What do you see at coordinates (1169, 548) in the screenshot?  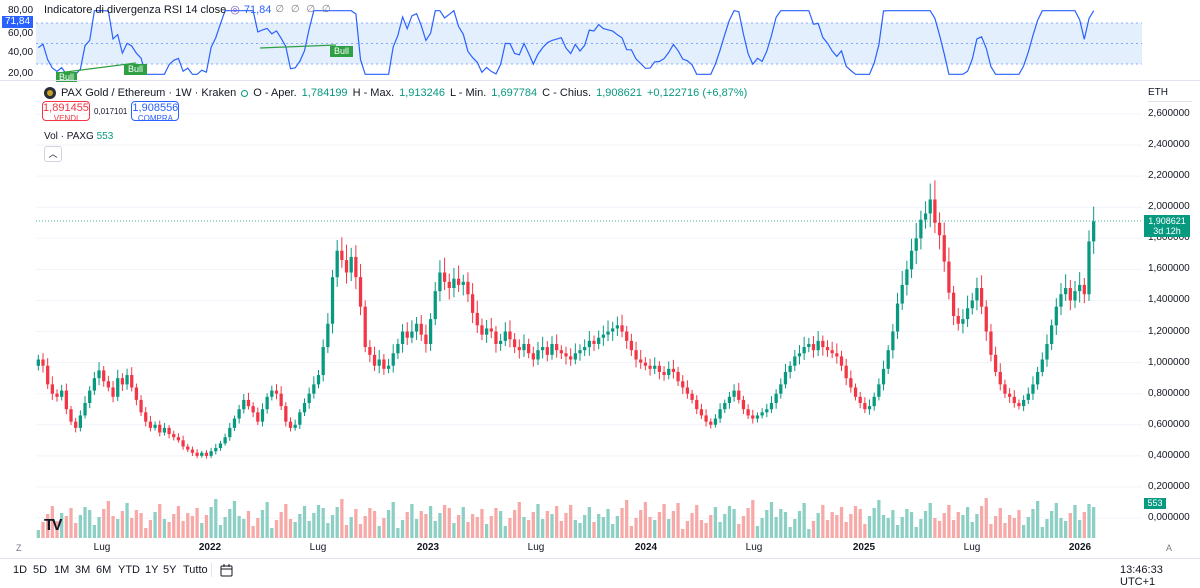 I see `auto-scale-button: A` at bounding box center [1169, 548].